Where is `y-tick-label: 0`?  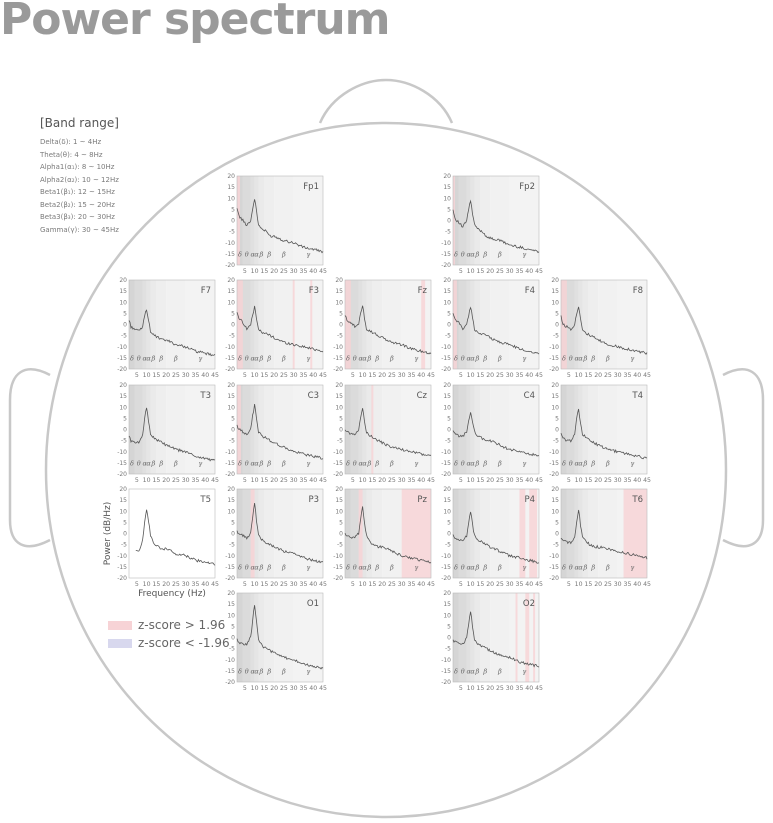 y-tick-label: 0 is located at coordinates (449, 430).